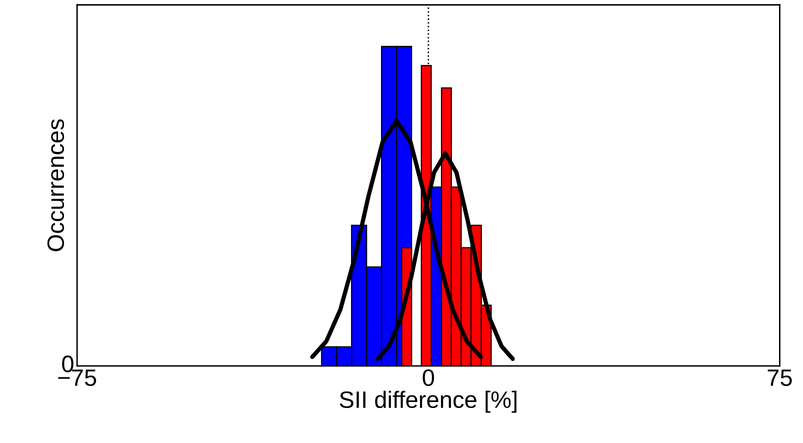 This screenshot has height=443, width=803. I want to click on x-tick-label: 0, so click(428, 377).